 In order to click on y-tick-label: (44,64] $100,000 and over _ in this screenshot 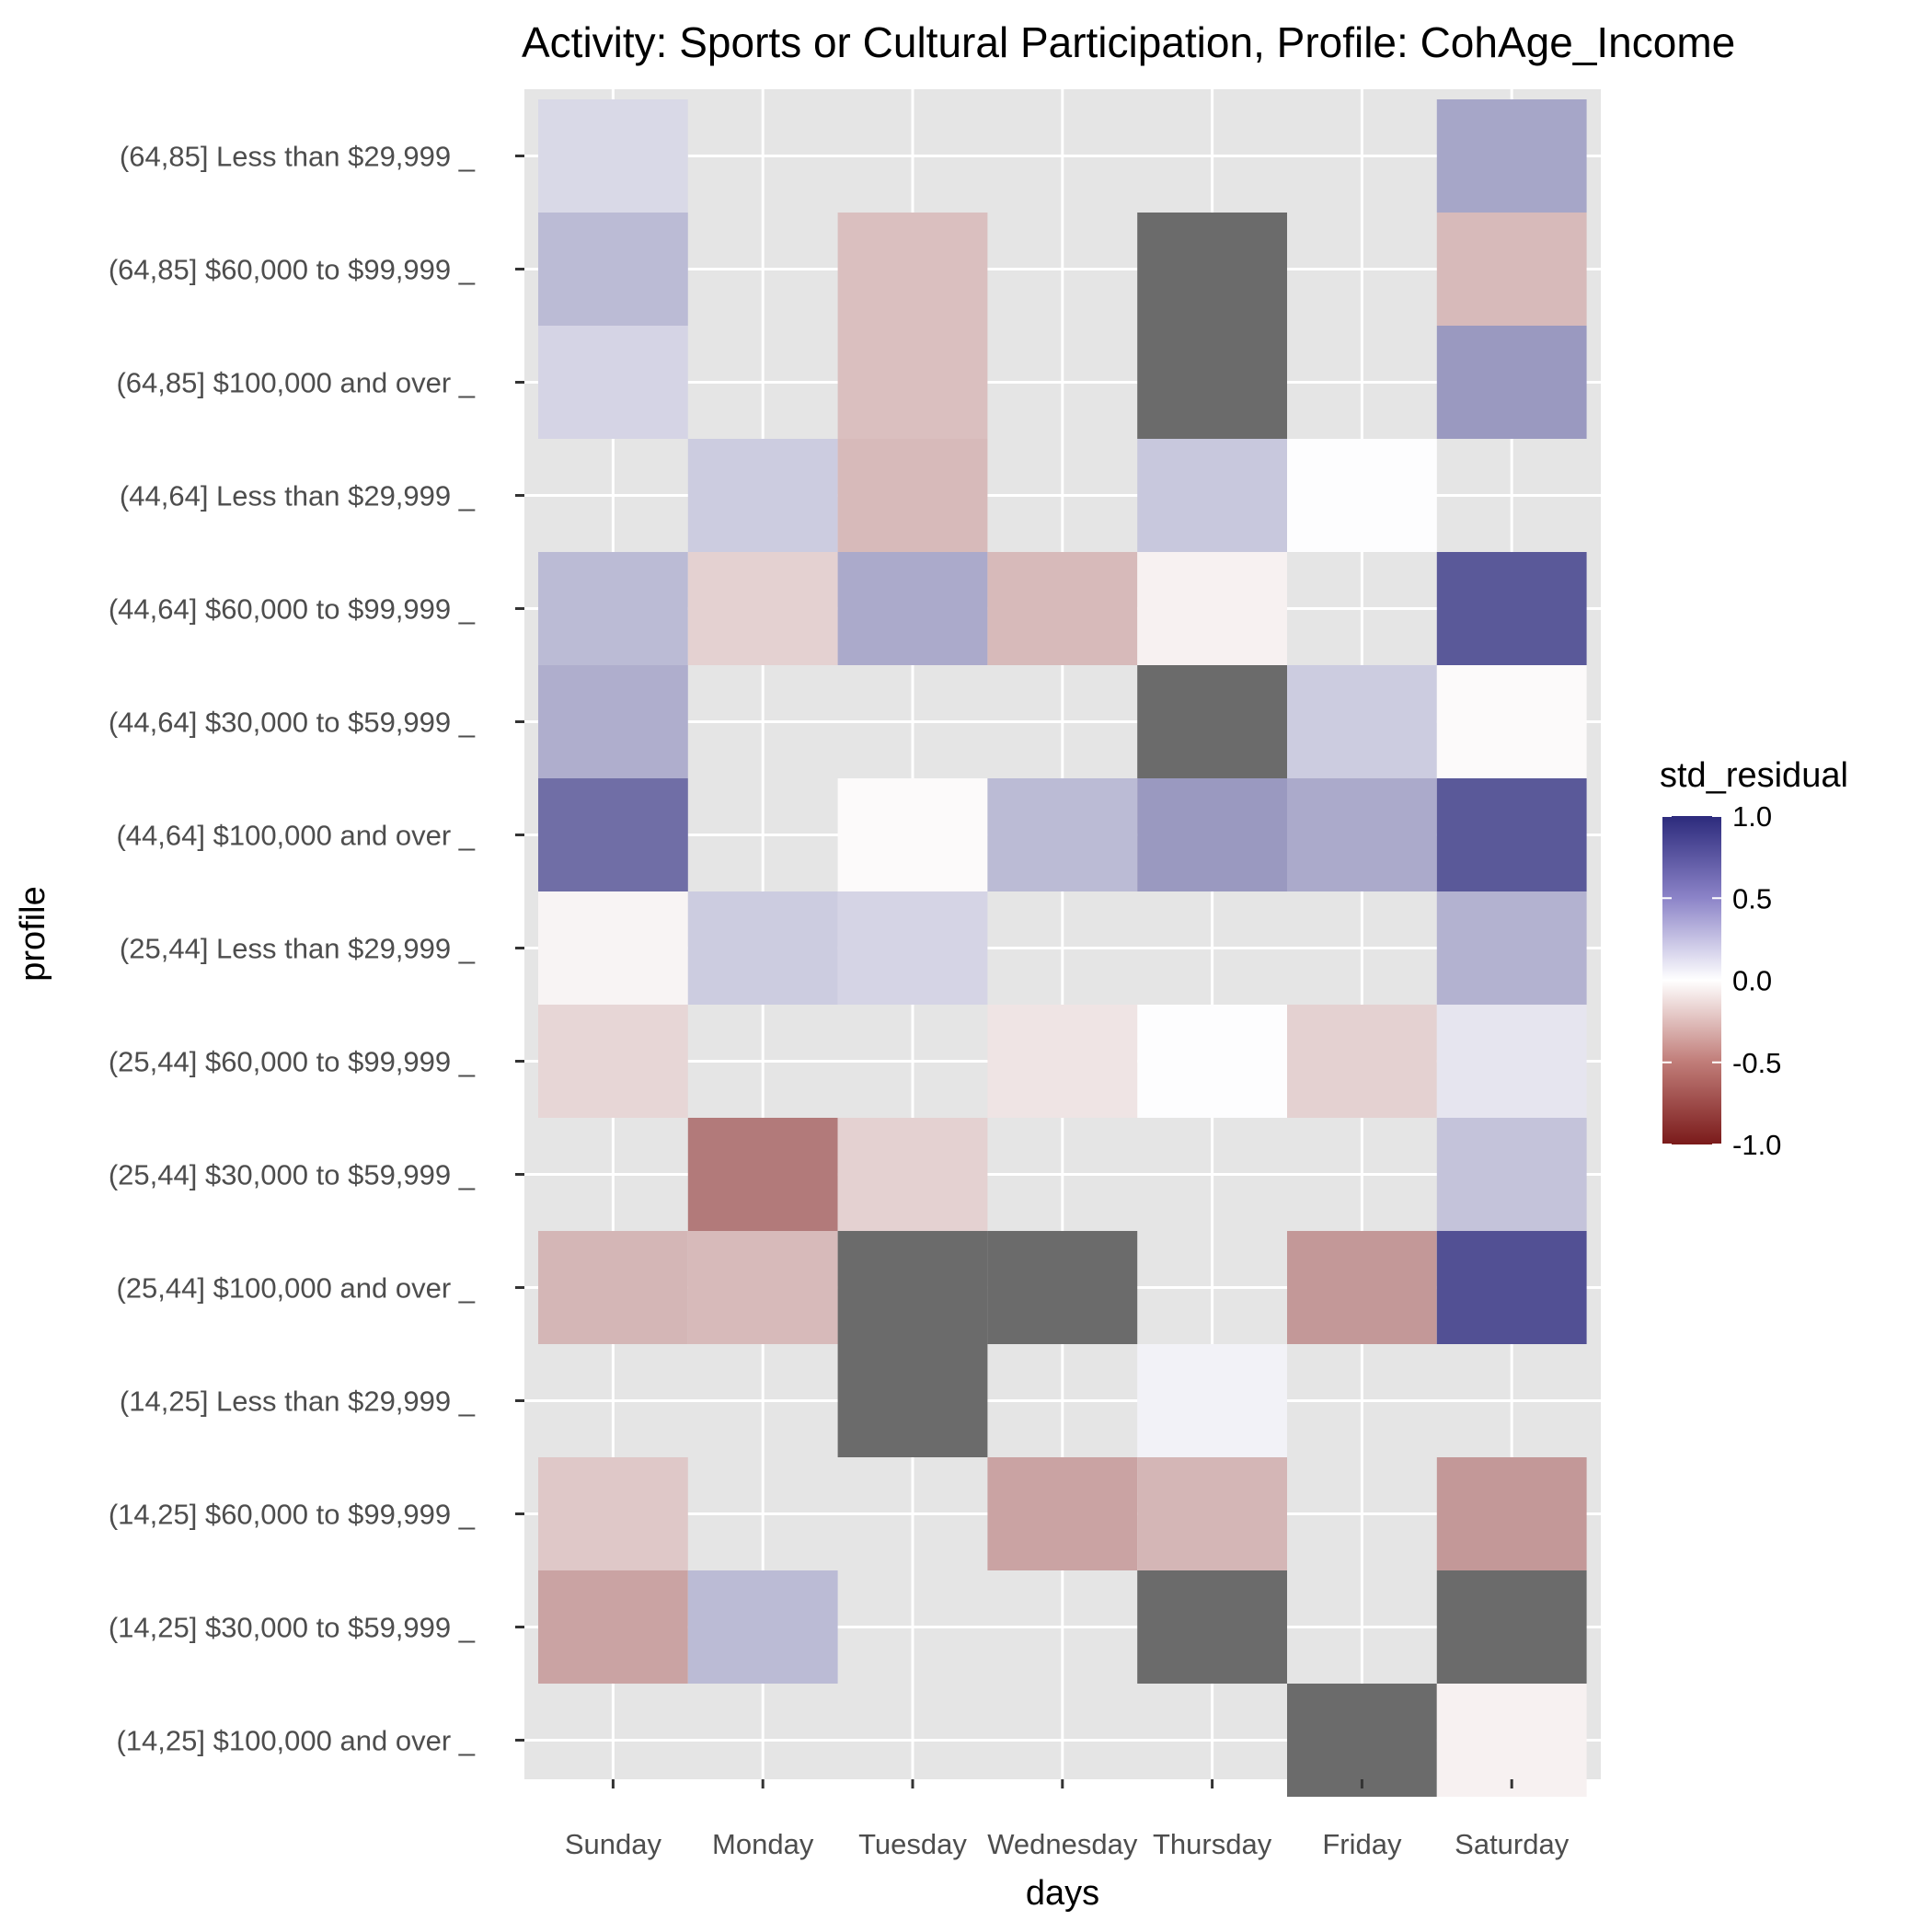, I will do `click(295, 836)`.